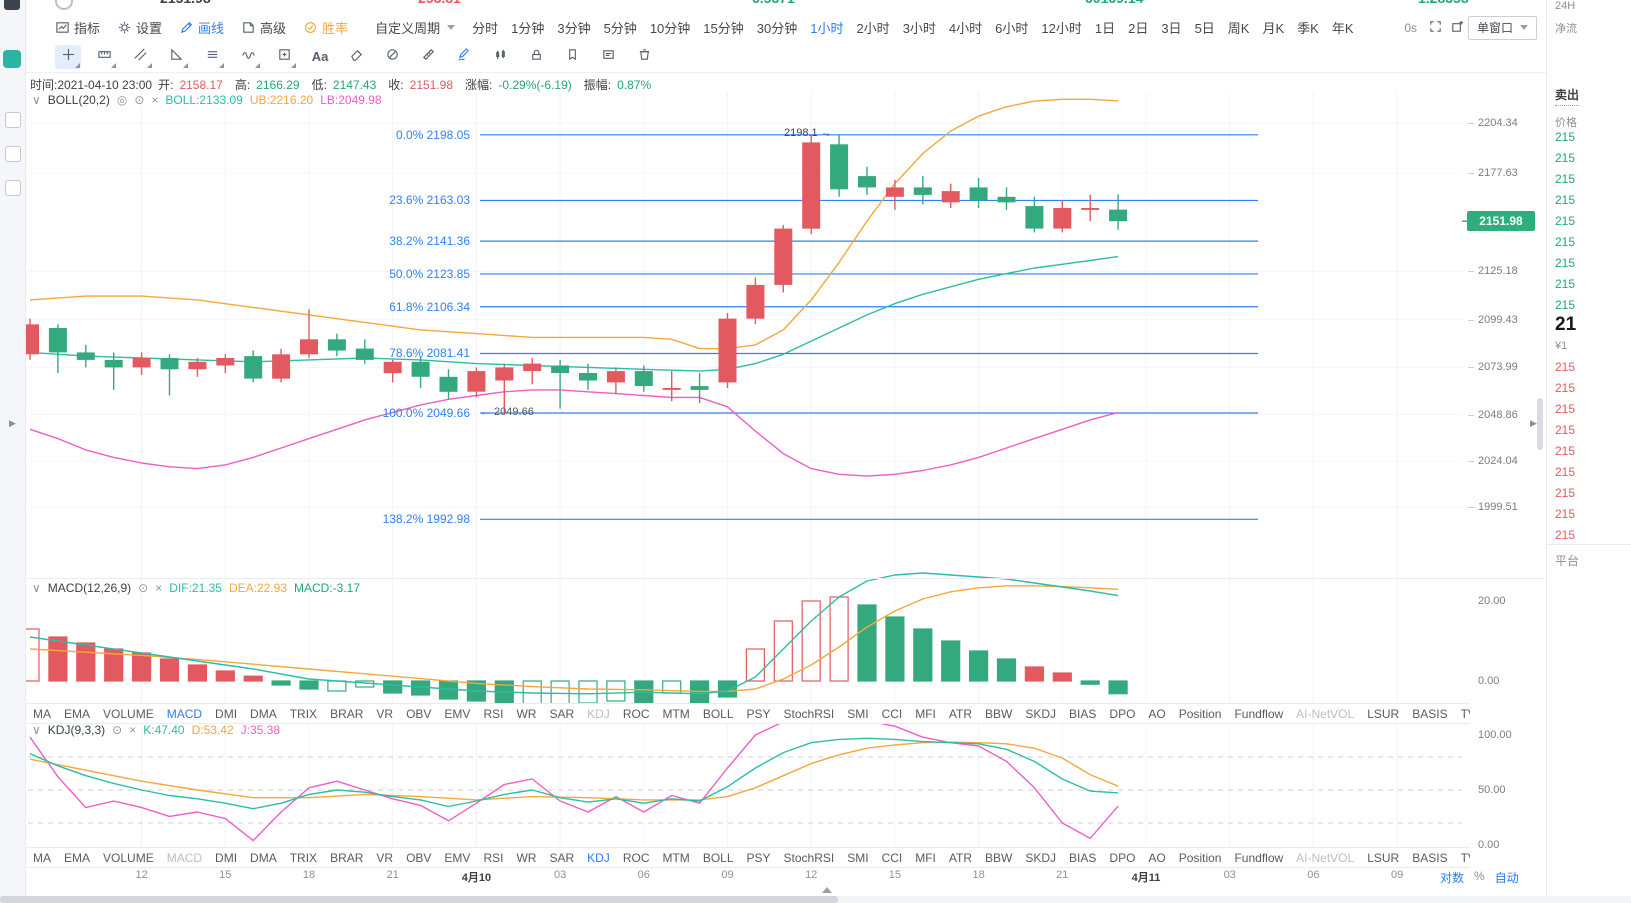 This screenshot has width=1631, height=903. Describe the element at coordinates (1308, 28) in the screenshot. I see `period-季K: 季K` at that location.